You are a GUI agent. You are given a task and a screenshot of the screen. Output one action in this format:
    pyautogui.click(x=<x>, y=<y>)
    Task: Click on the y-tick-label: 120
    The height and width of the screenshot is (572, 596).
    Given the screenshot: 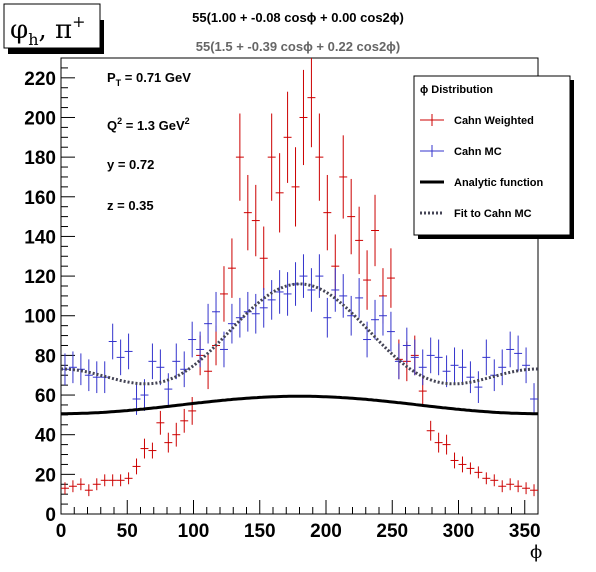 What is the action you would take?
    pyautogui.click(x=40, y=277)
    